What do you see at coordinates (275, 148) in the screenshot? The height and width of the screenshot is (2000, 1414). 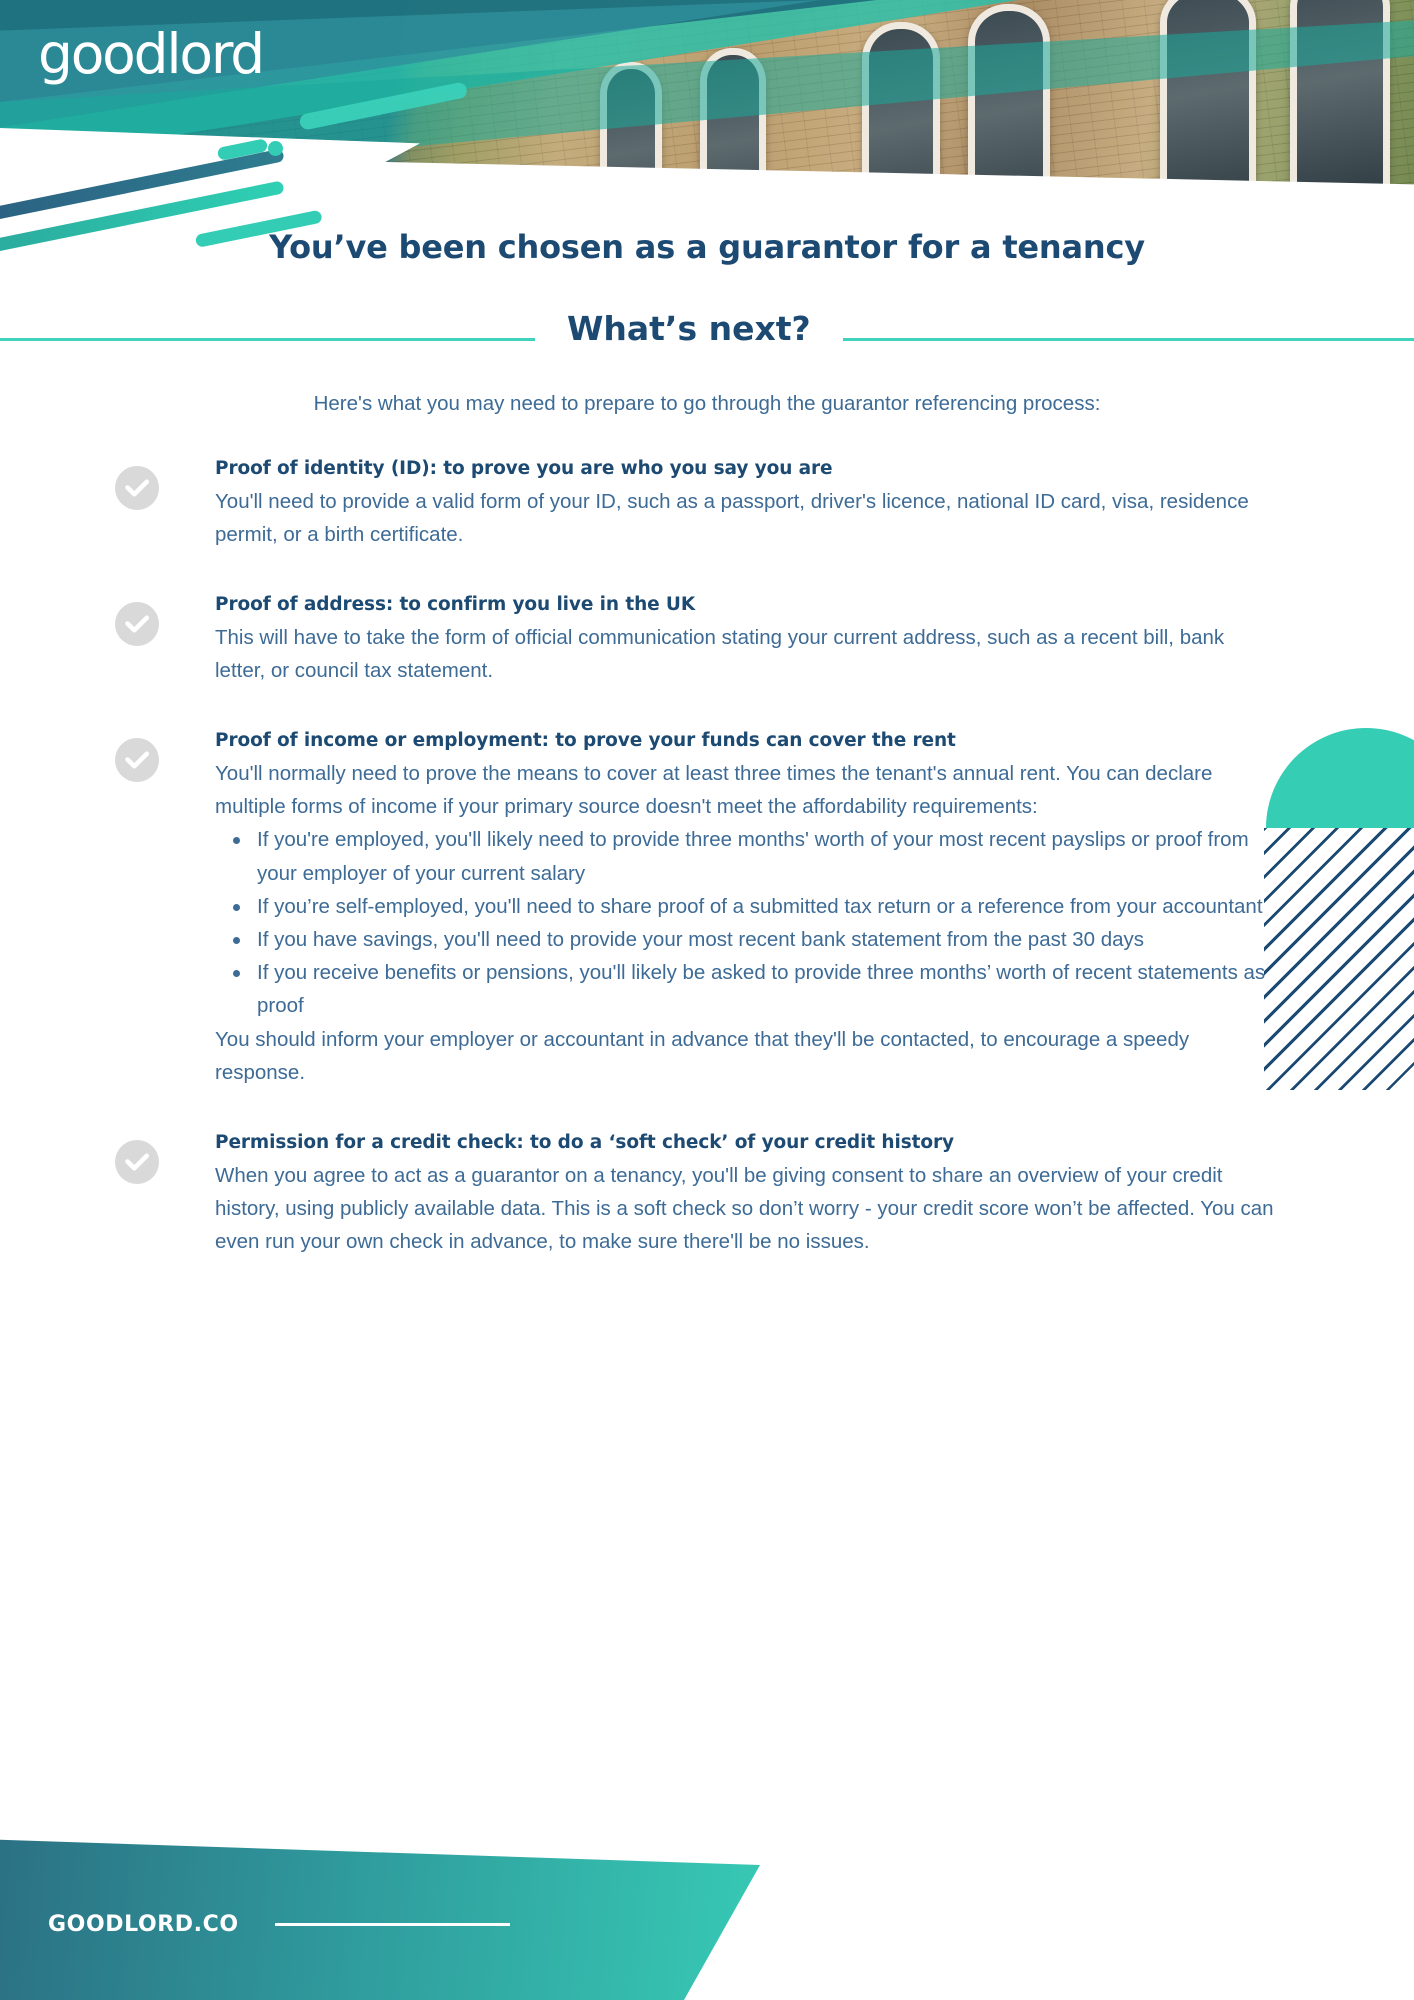 I see `decor-dot-teal` at bounding box center [275, 148].